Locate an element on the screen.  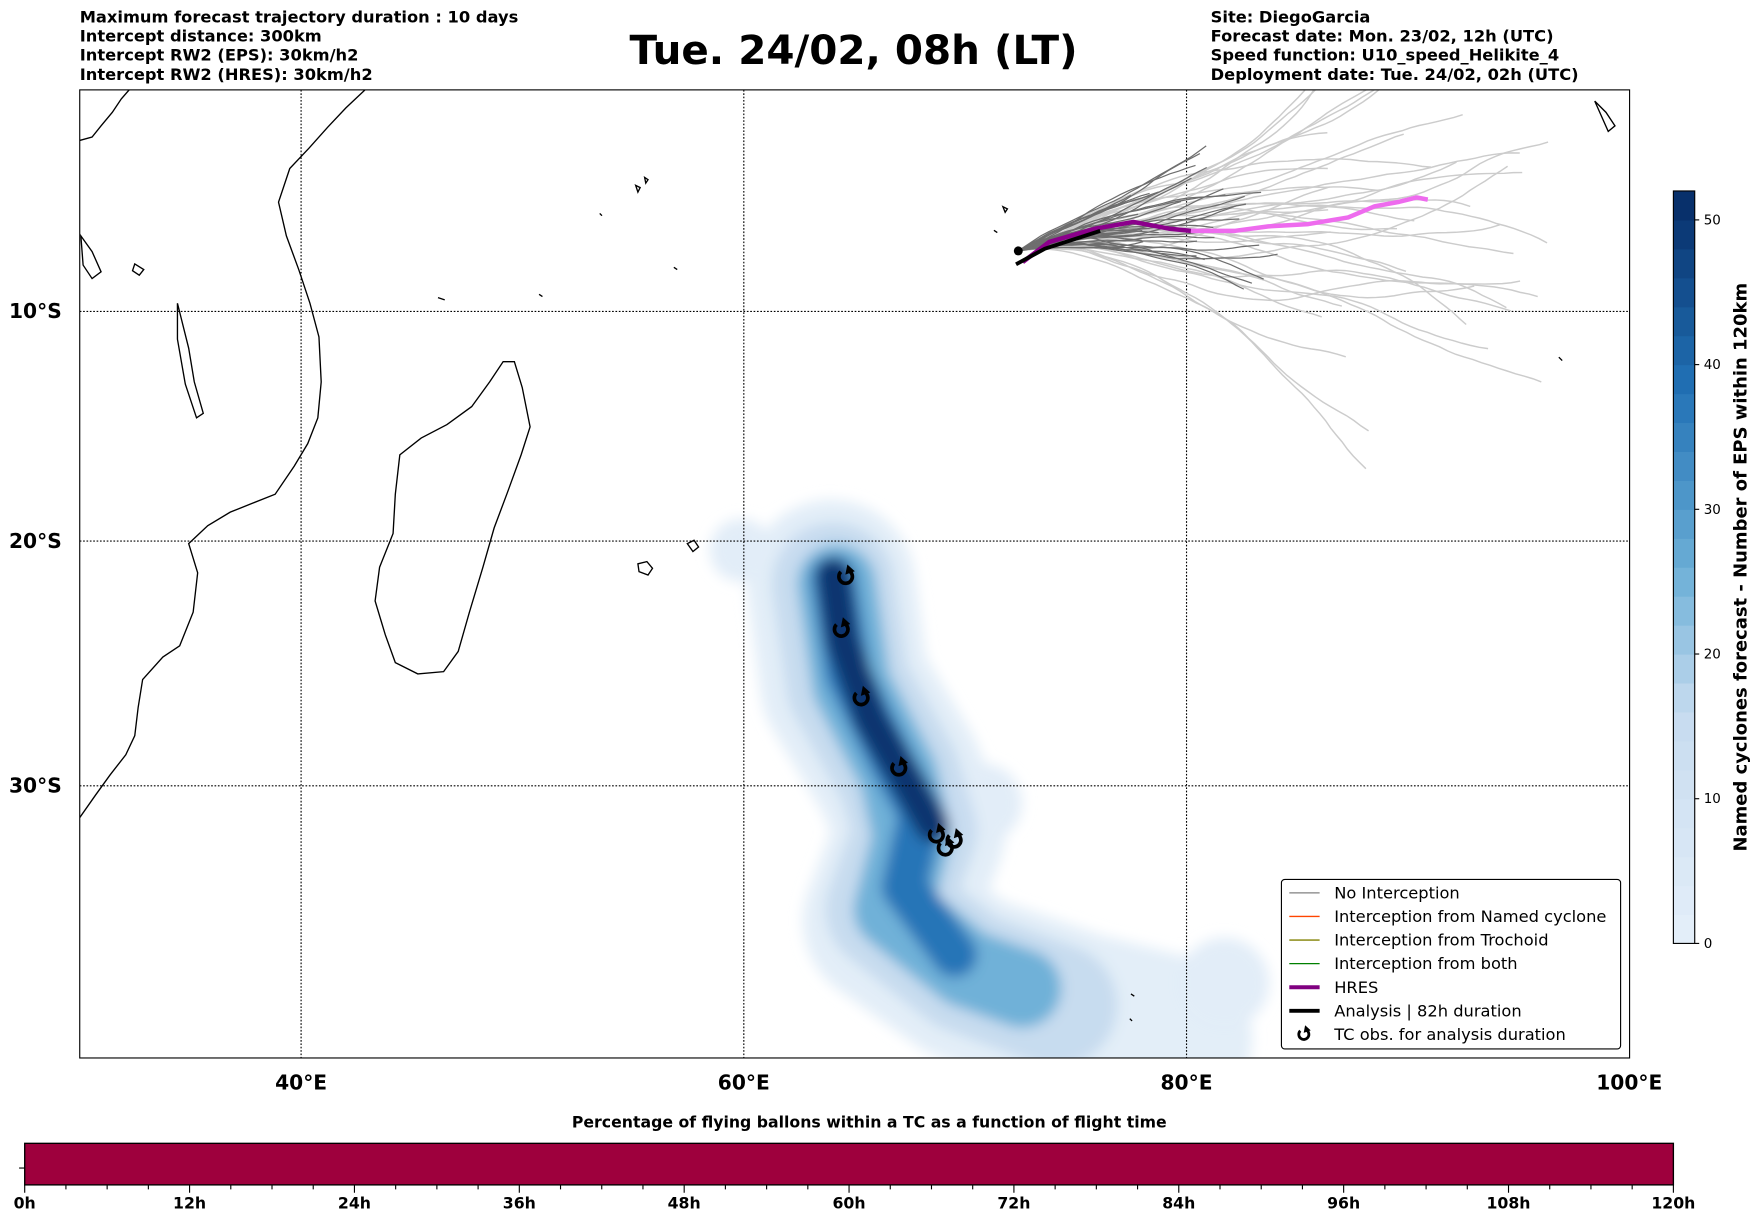
timebar-tick-label: 72h is located at coordinates (1013, 1202).